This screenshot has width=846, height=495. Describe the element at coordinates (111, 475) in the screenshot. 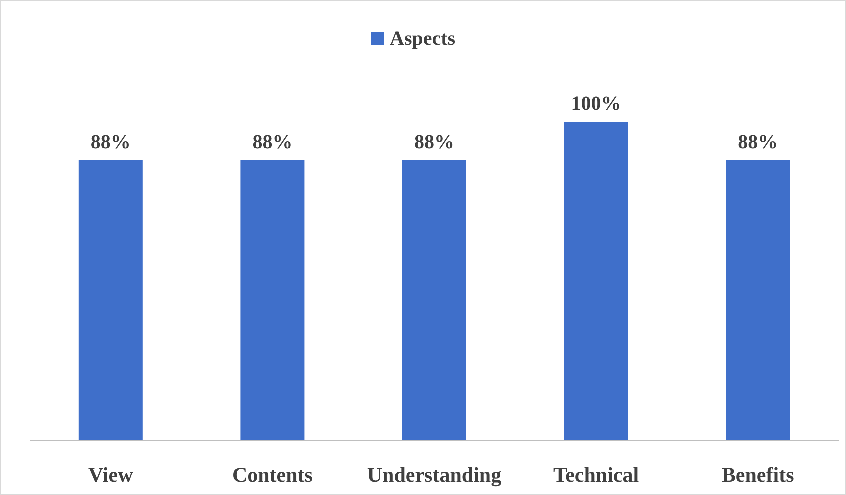

I see `x-tick-label: View` at that location.